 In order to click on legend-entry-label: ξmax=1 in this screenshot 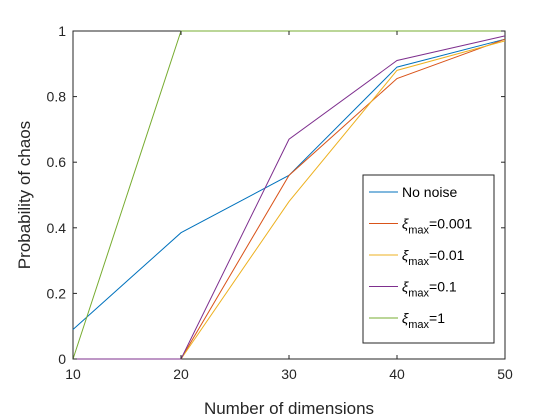, I will do `click(423, 320)`.